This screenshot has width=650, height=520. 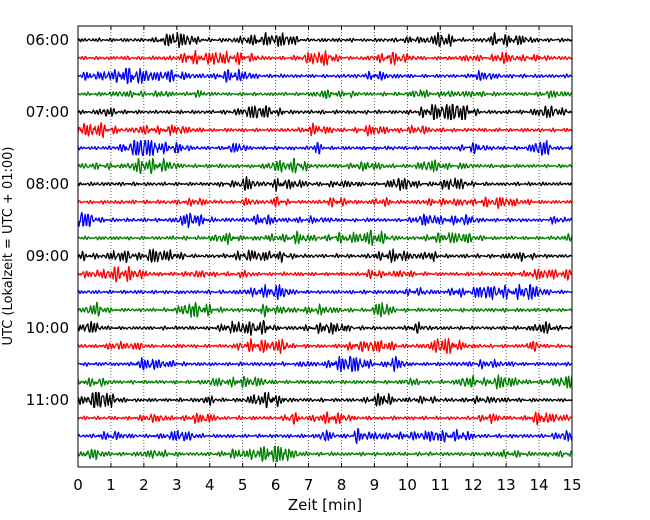 I want to click on y-tick-label: 06:00, so click(x=47, y=40).